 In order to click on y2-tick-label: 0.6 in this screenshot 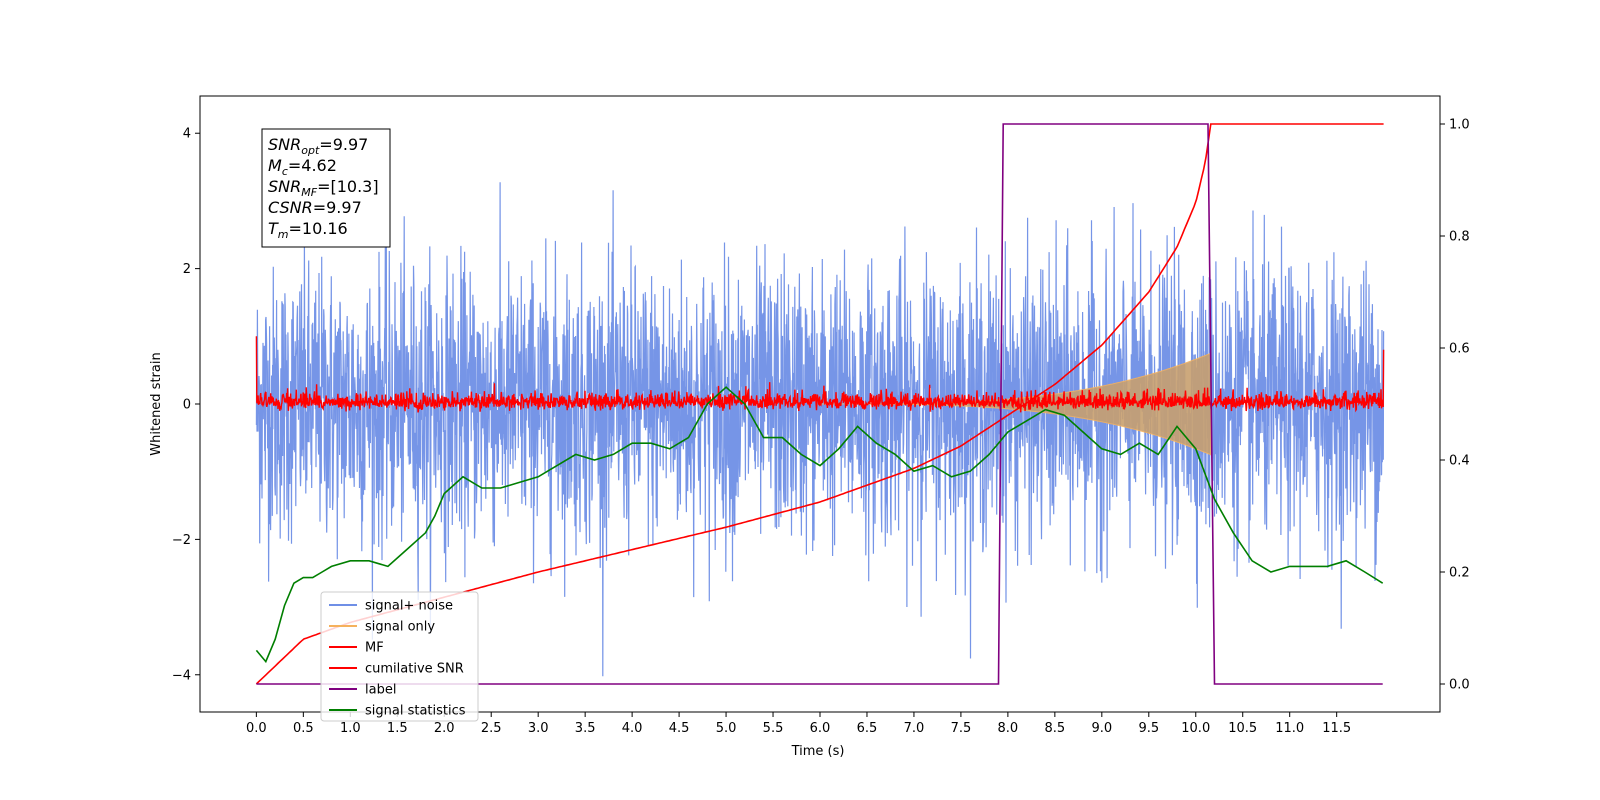, I will do `click(1459, 349)`.